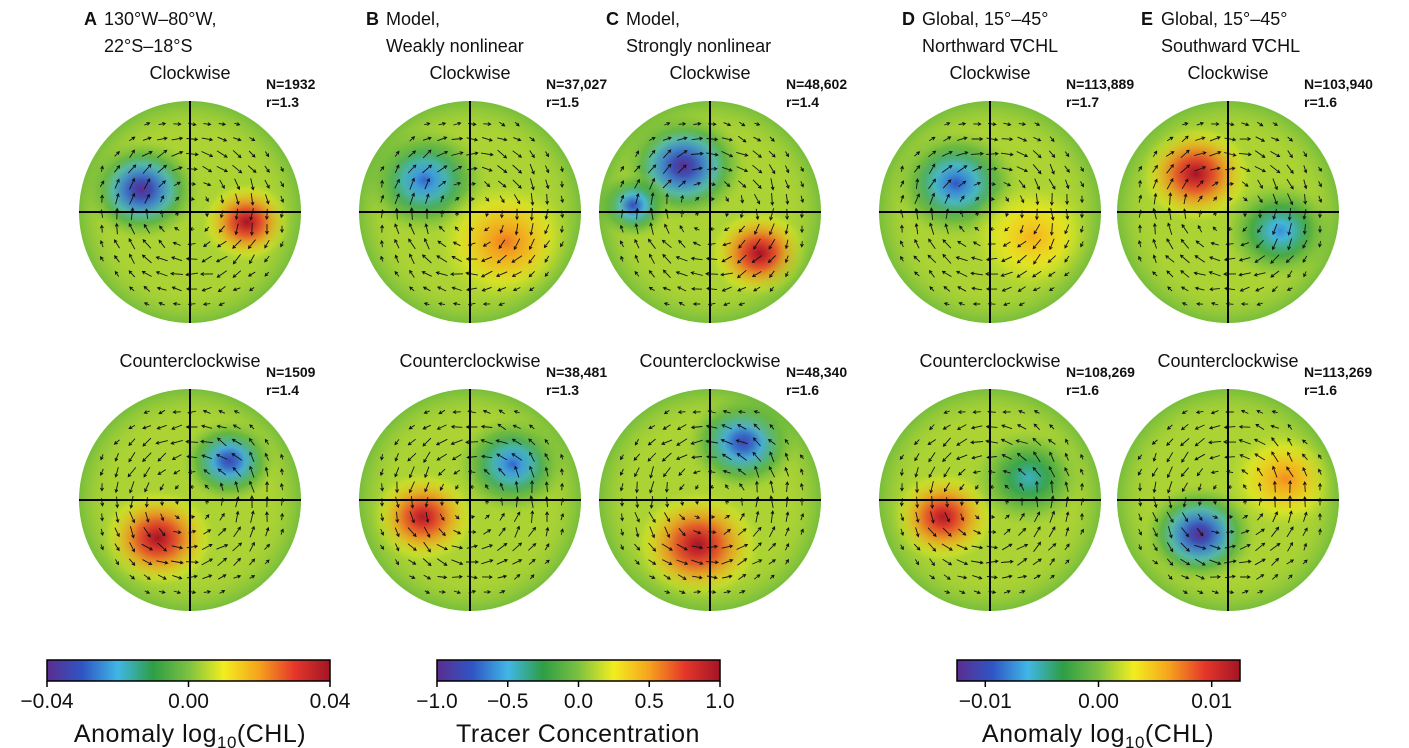  Describe the element at coordinates (192, 502) in the screenshot. I see `velocity-arrows` at that location.